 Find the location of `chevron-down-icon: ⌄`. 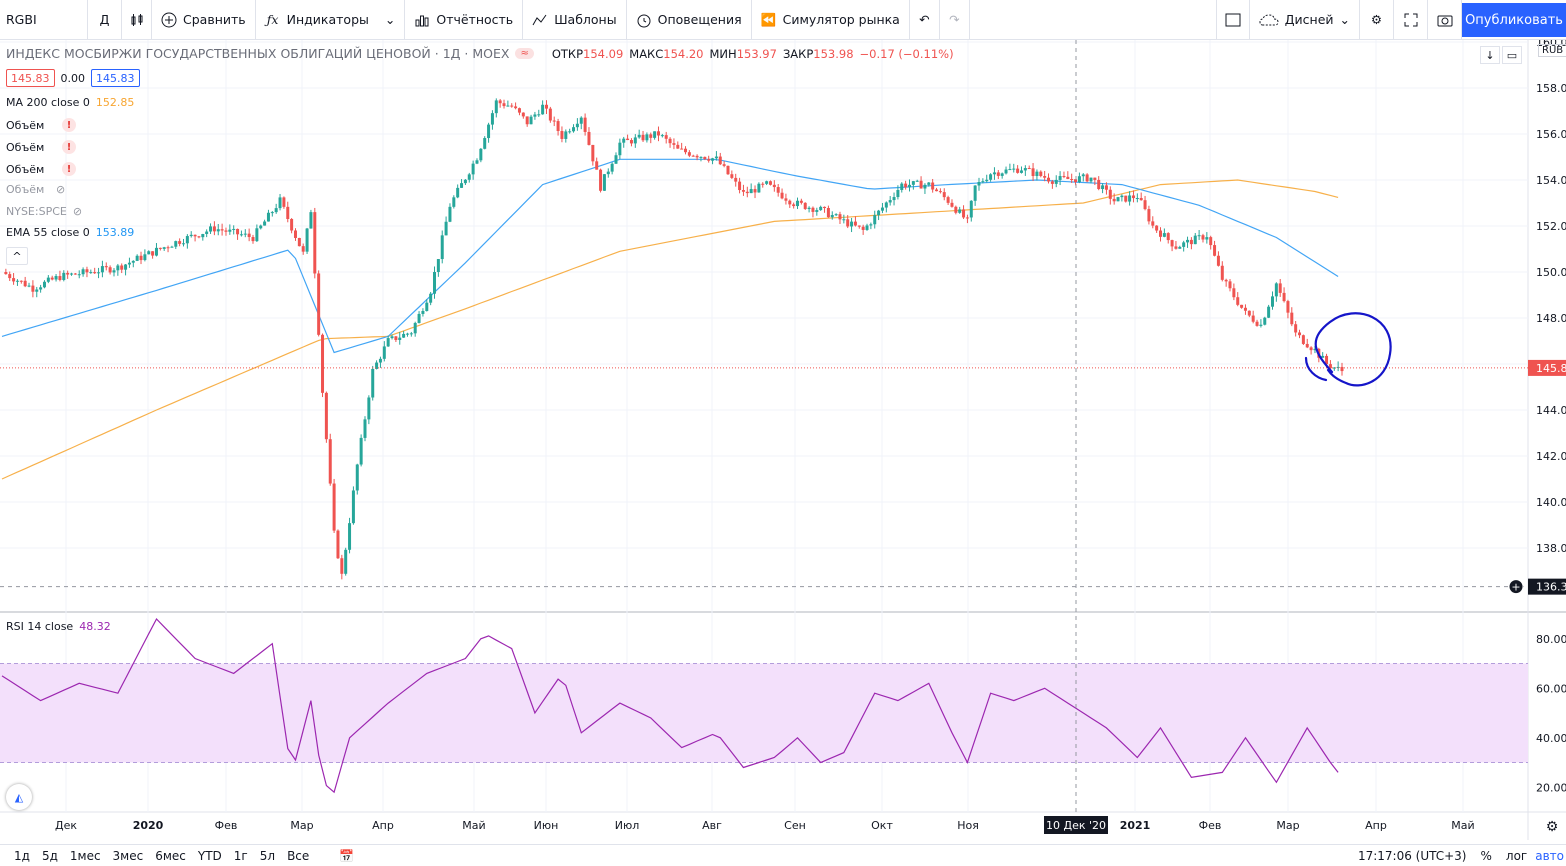

chevron-down-icon: ⌄ is located at coordinates (390, 19).